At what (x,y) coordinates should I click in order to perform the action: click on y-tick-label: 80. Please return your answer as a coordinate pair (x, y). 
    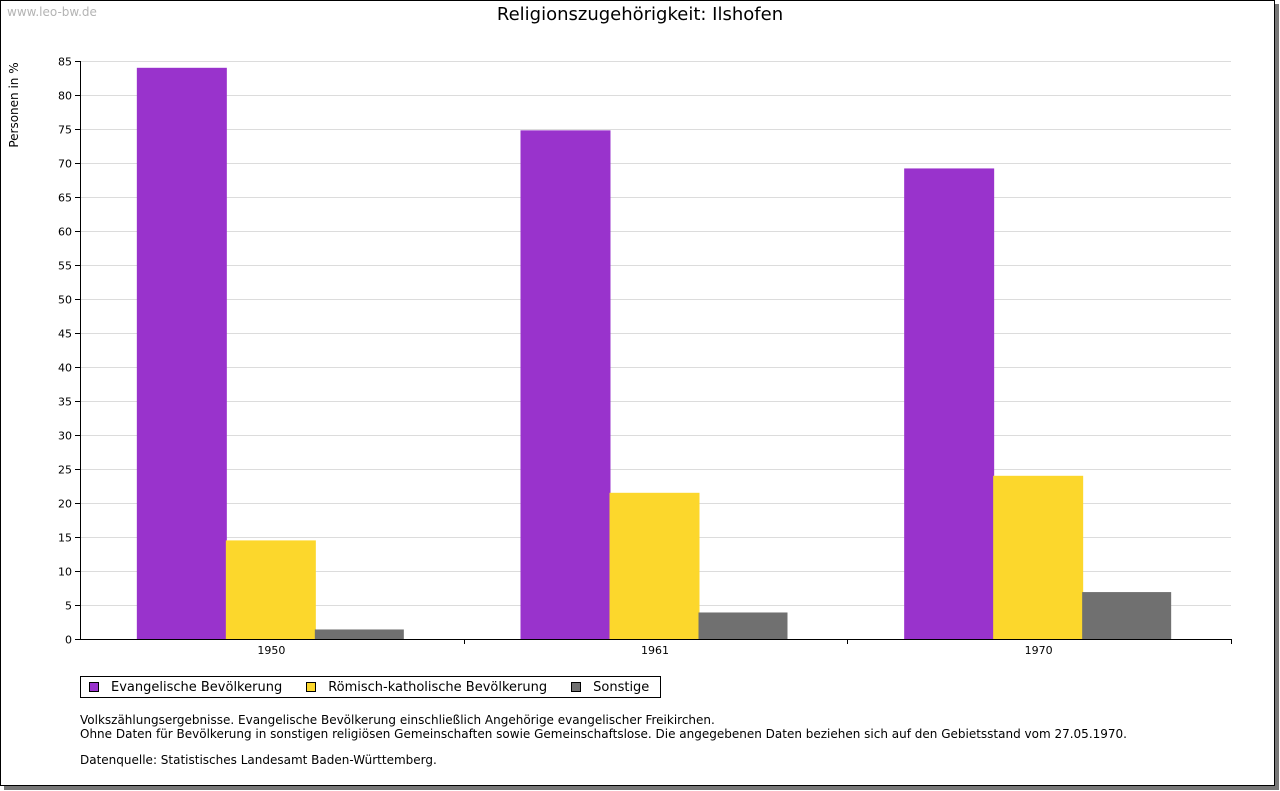
    Looking at the image, I should click on (65, 96).